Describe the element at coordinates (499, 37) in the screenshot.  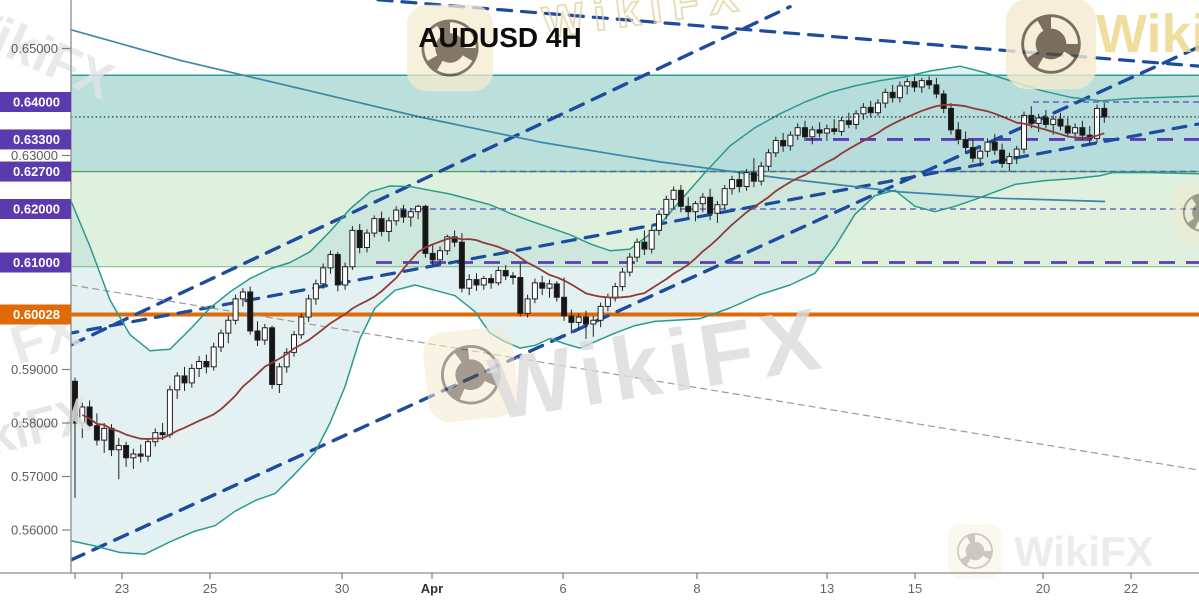
I see `chart-title: AUDUSD 4H` at that location.